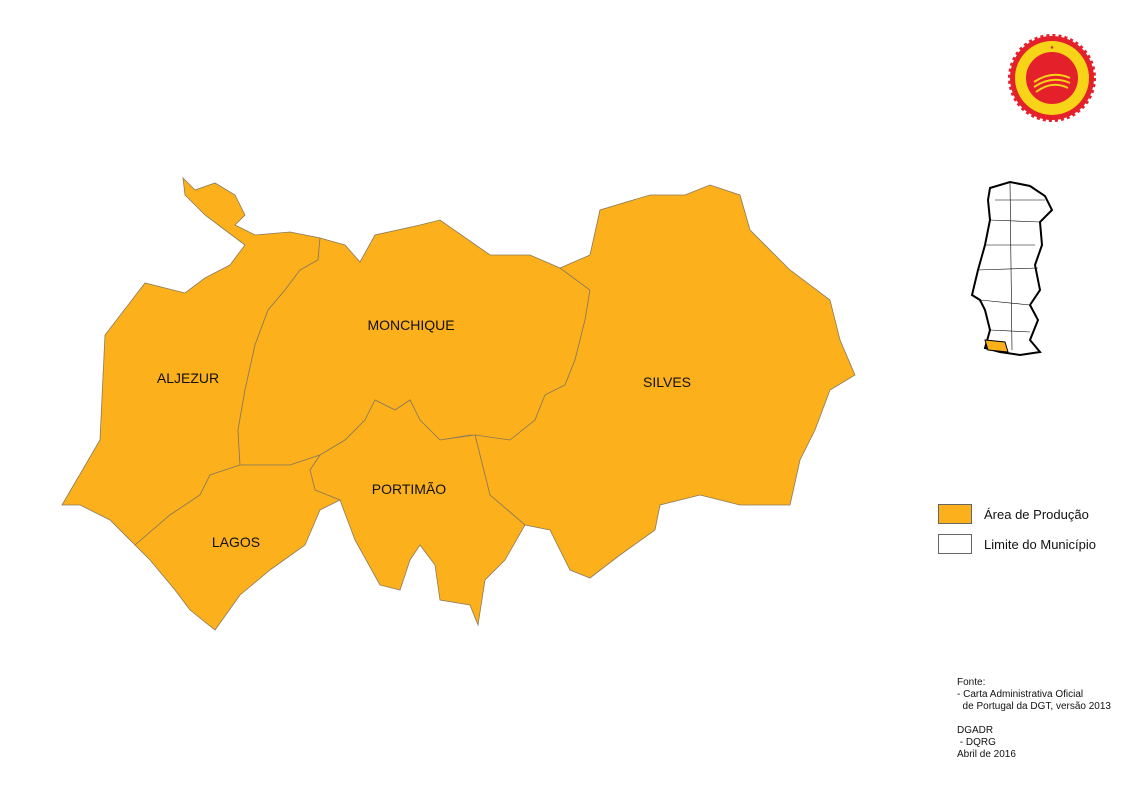 This screenshot has height=804, width=1140. Describe the element at coordinates (1040, 544) in the screenshot. I see `legend-label: Limite do Município` at that location.